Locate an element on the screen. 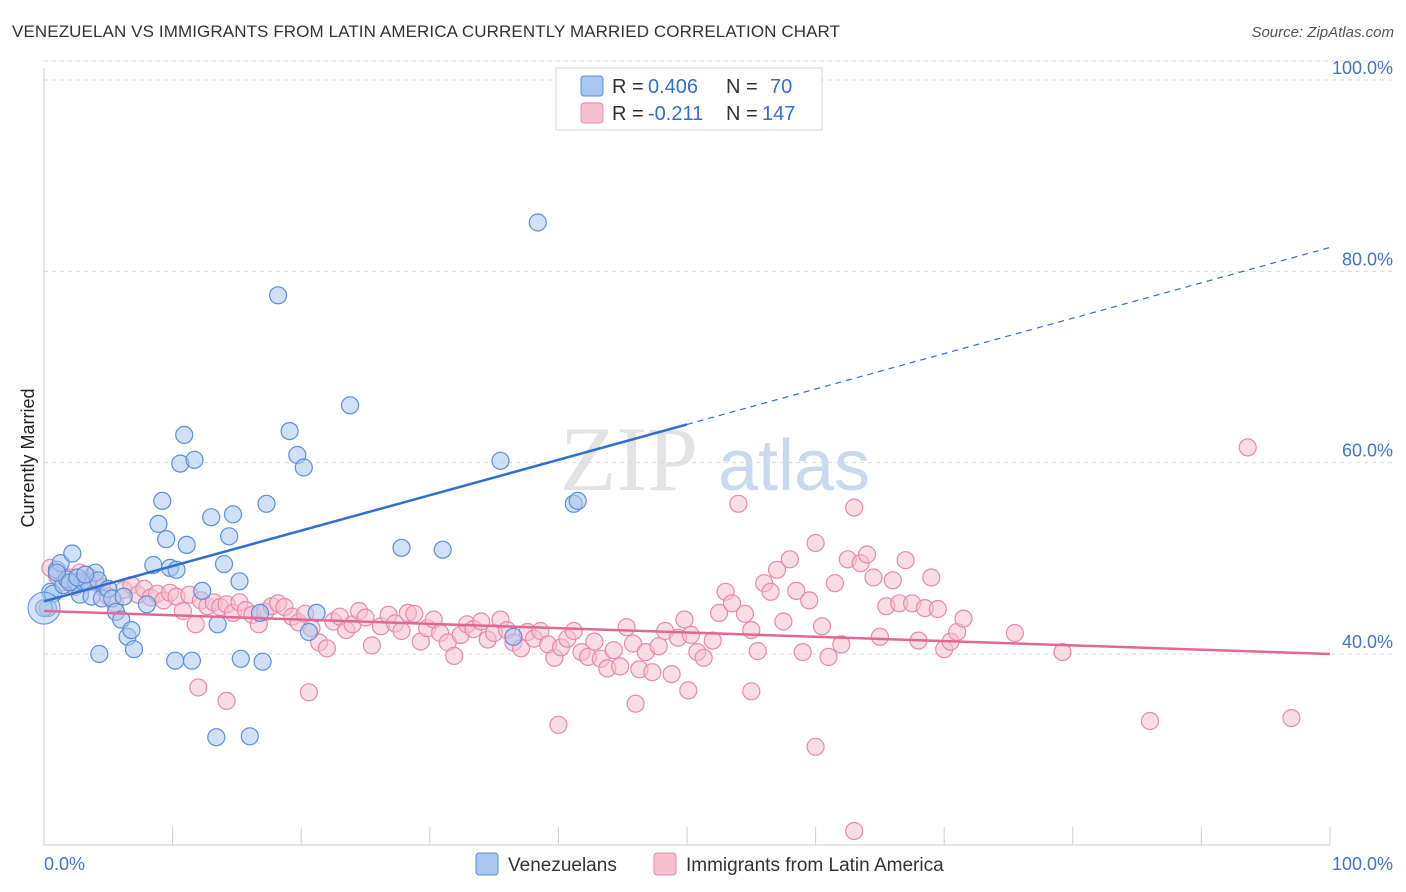 The height and width of the screenshot is (892, 1406). x-tick-label-0: 0.0% is located at coordinates (64, 864).